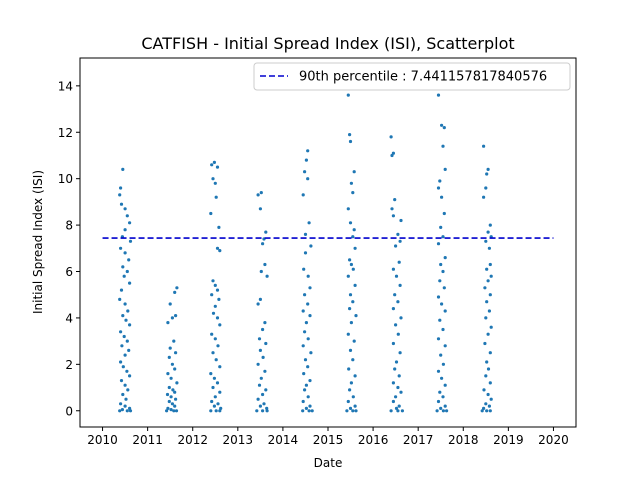 Image resolution: width=640 pixels, height=480 pixels. I want to click on y-axis: 0 2 4 6 8 10 12 14, so click(69, 248).